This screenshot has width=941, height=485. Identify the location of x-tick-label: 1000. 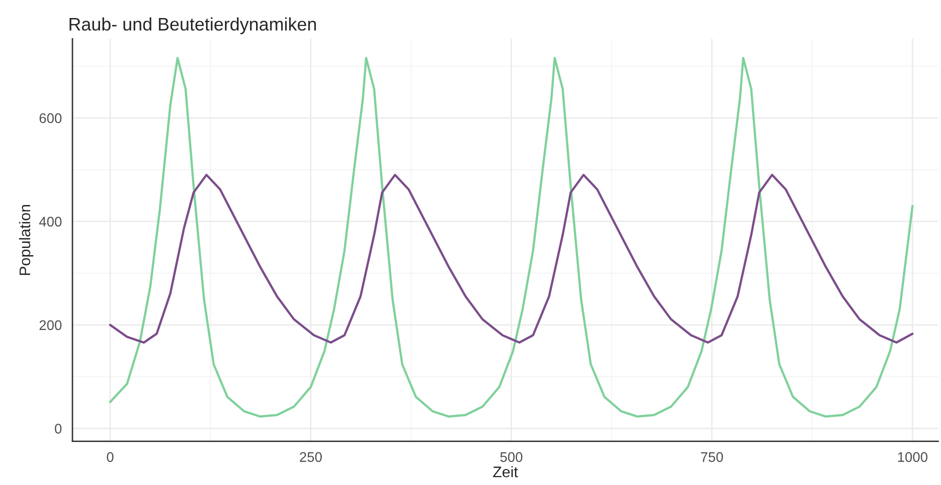
(913, 457).